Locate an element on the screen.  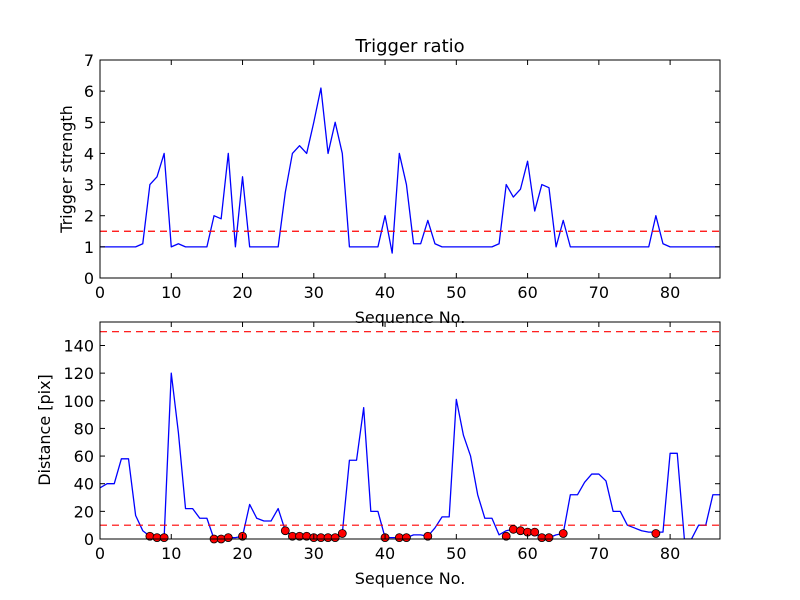
top-y-axis-label: Trigger strength is located at coordinates (66, 169).